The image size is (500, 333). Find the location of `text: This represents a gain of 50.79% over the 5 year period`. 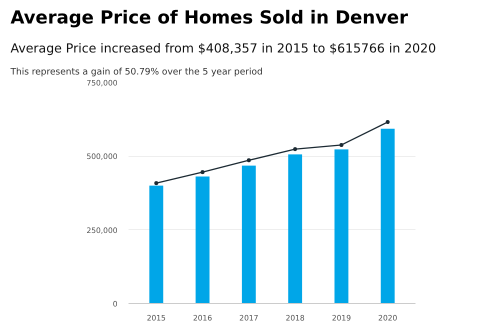

text: This represents a gain of 50.79% over the 5 year period is located at coordinates (136, 73).